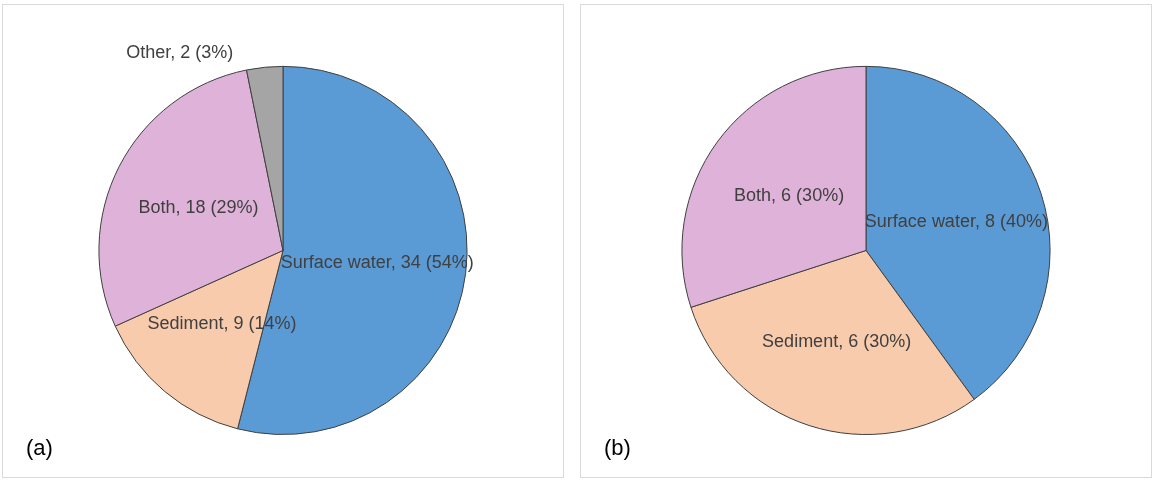 This screenshot has height=482, width=1155. I want to click on slice-label: Both, 18 (29%), so click(198, 207).